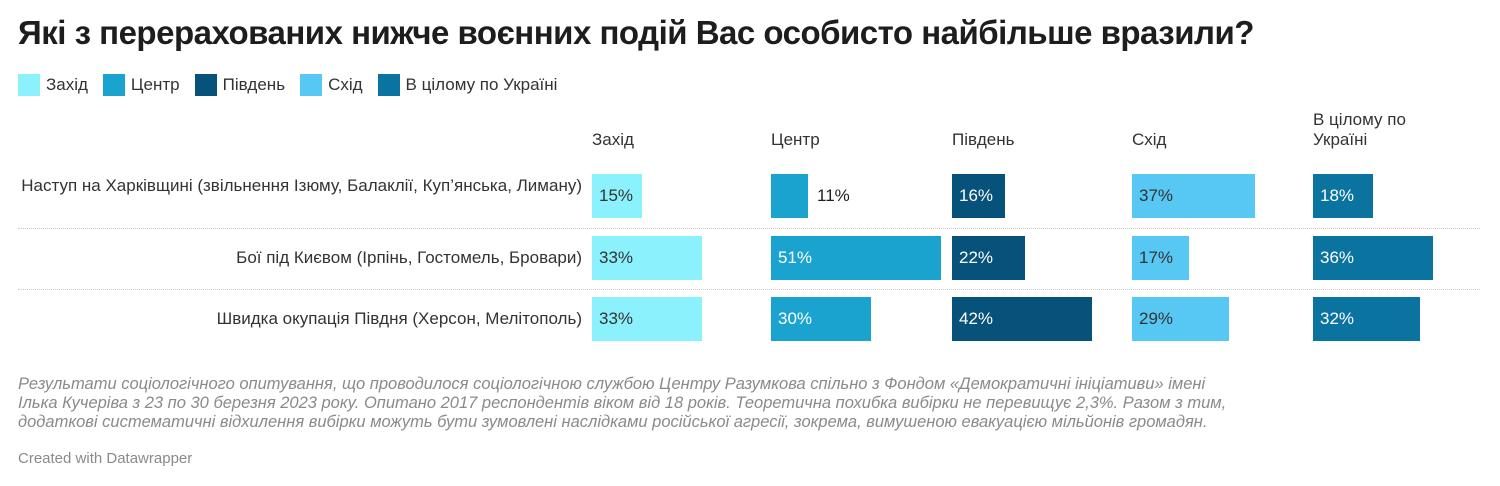 This screenshot has width=1500, height=486. I want to click on bar-value-label: 16%, so click(976, 195).